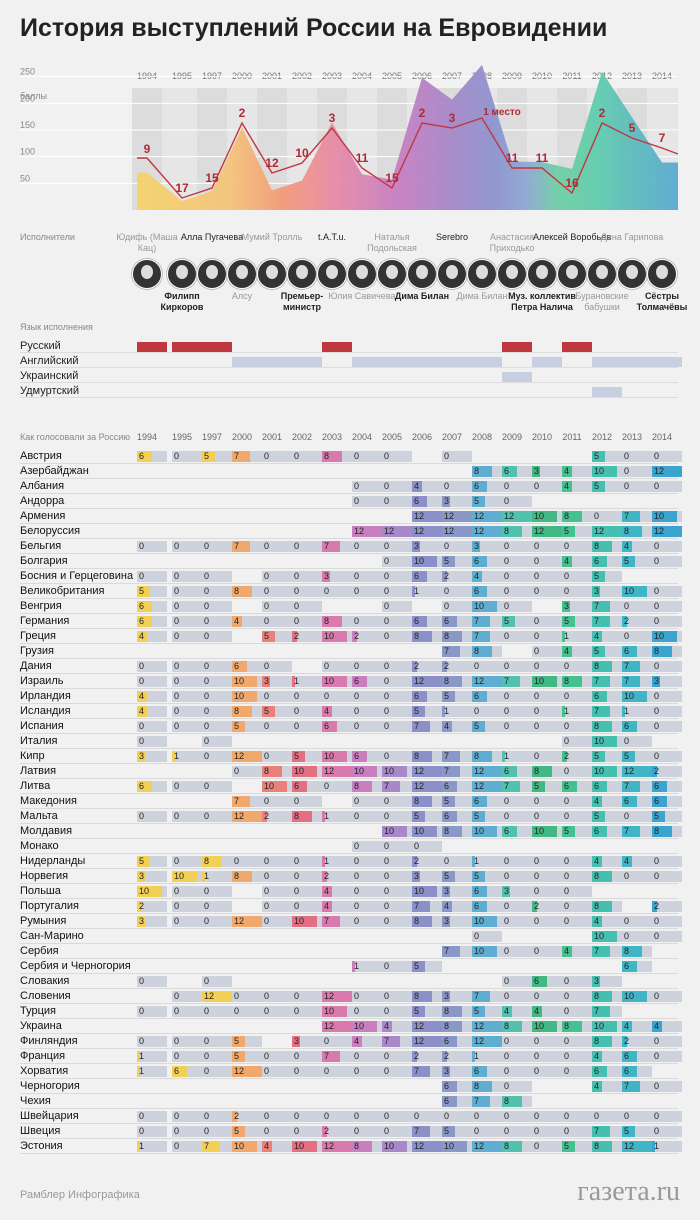  What do you see at coordinates (422, 437) in the screenshot?
I see `votes-year-label: 2006` at bounding box center [422, 437].